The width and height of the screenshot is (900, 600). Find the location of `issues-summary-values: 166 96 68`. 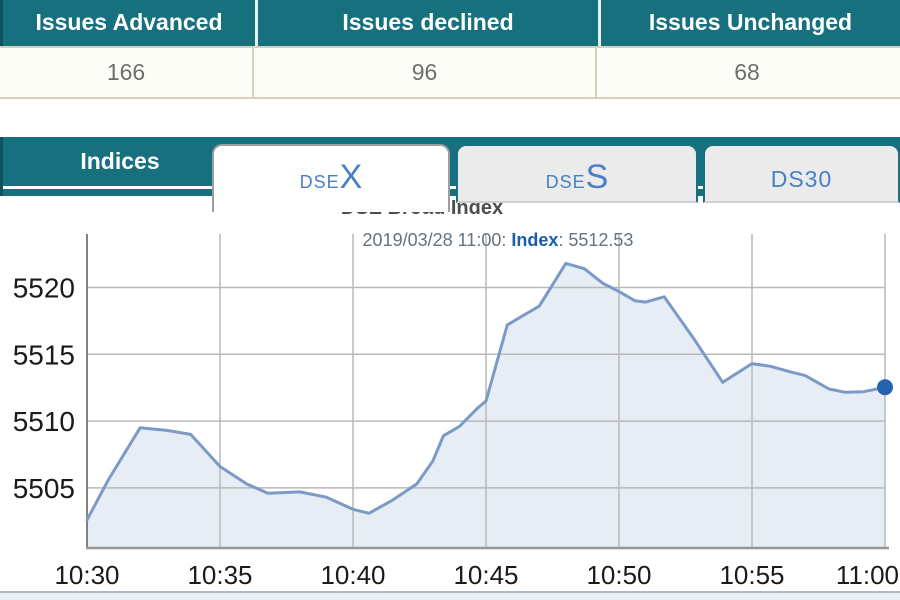

issues-summary-values: 166 96 68 is located at coordinates (450, 72).